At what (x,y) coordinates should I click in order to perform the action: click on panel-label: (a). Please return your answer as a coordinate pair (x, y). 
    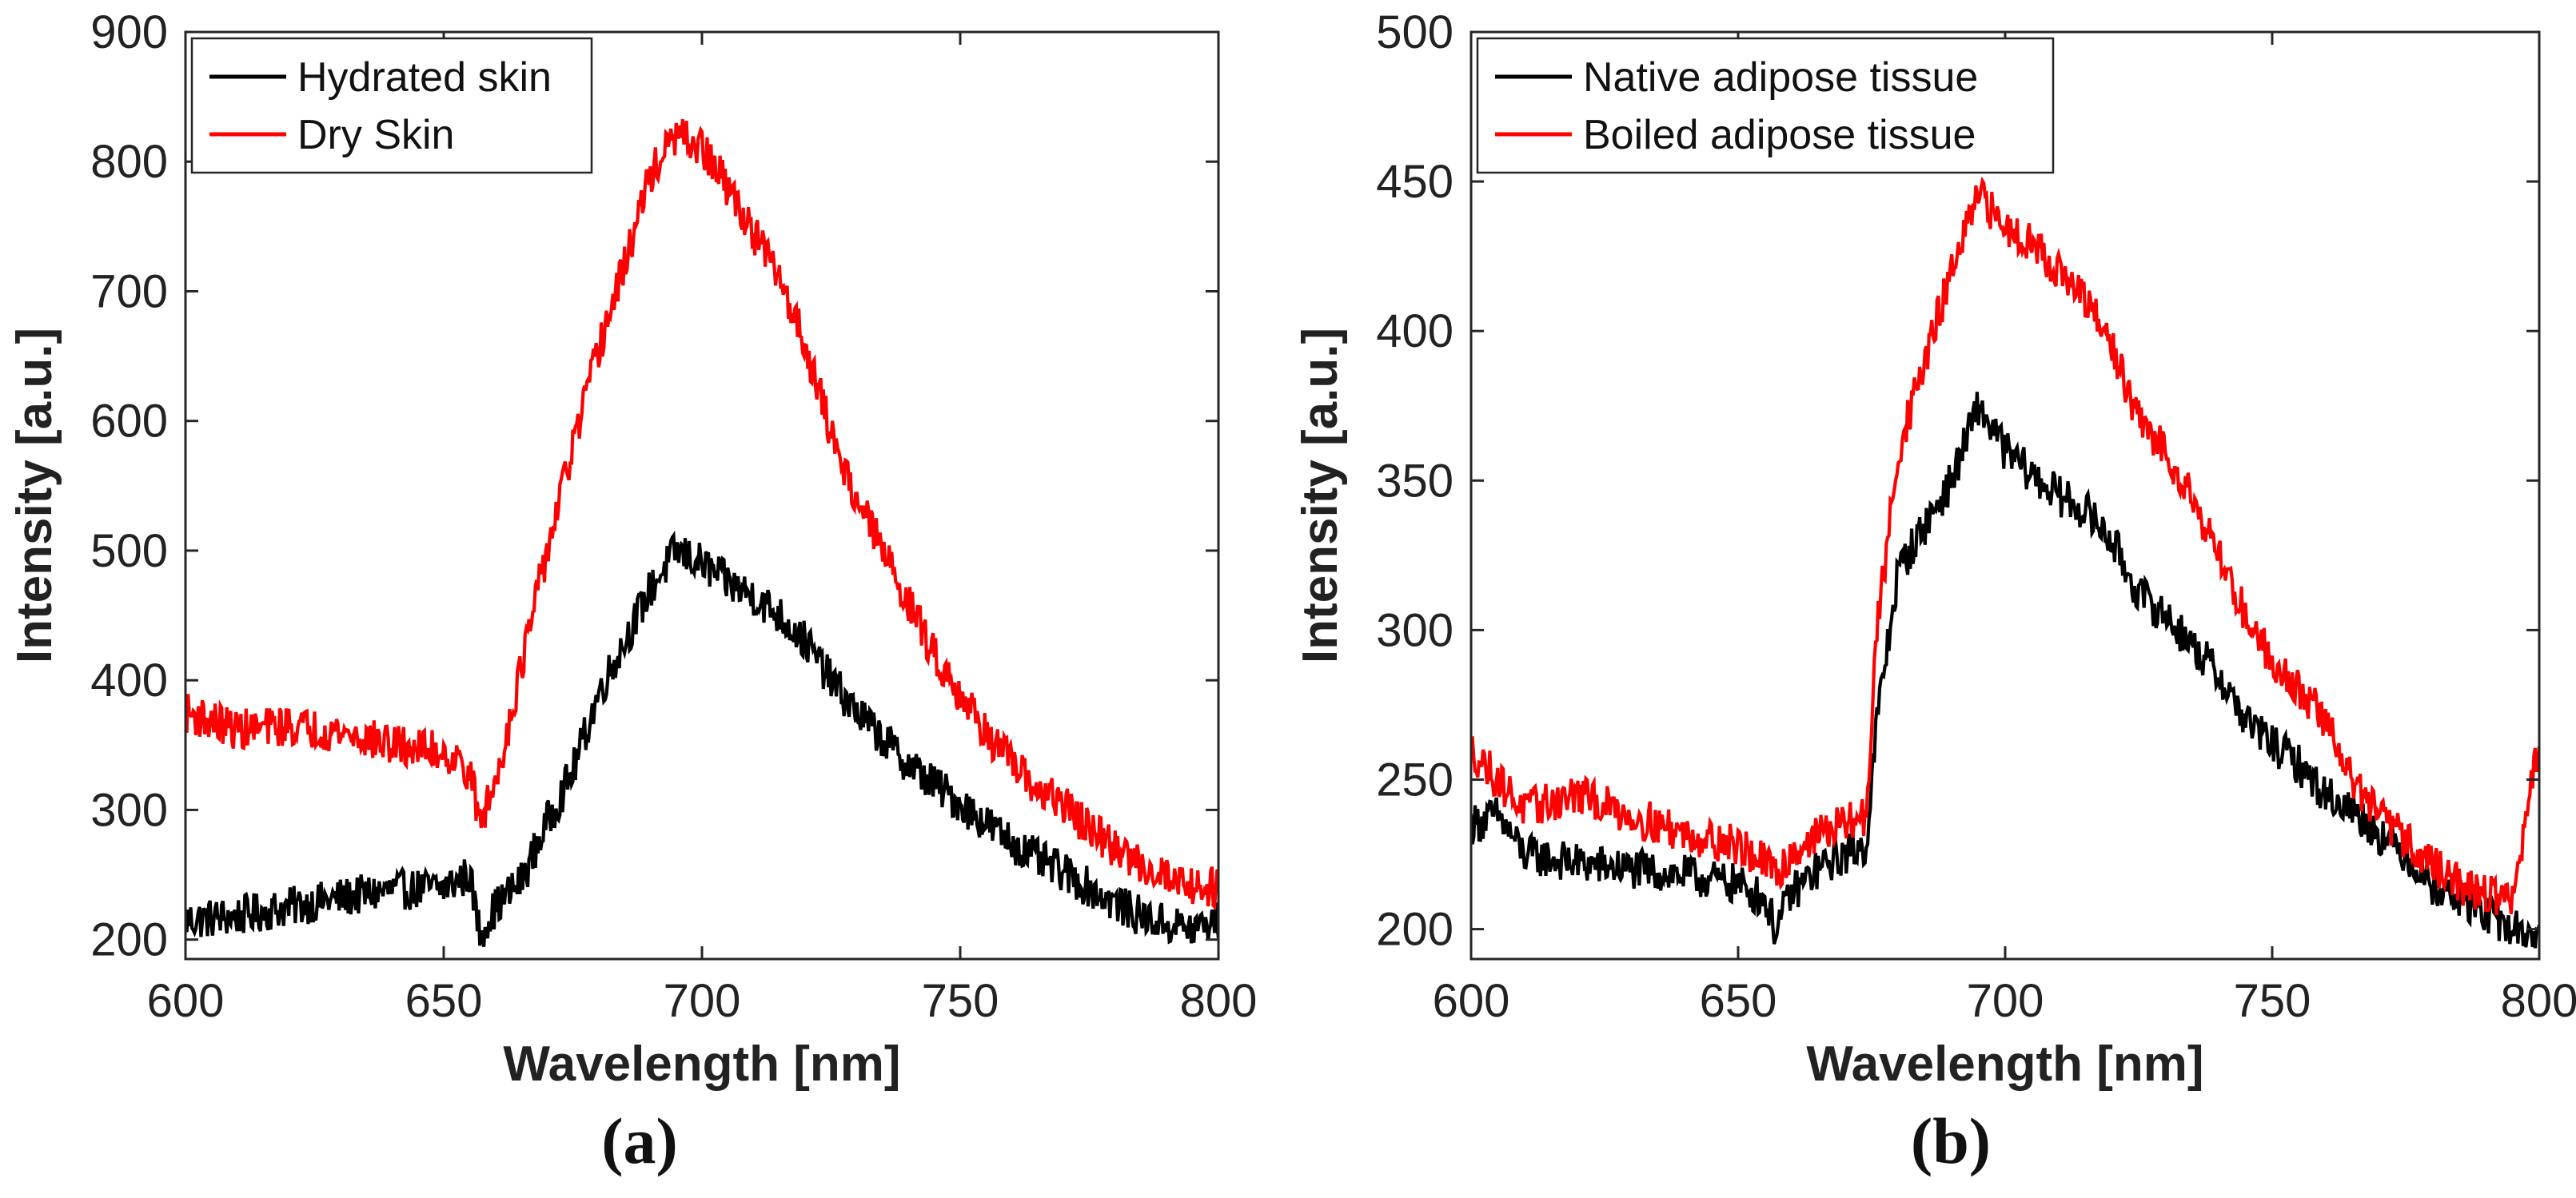
    Looking at the image, I should click on (639, 1140).